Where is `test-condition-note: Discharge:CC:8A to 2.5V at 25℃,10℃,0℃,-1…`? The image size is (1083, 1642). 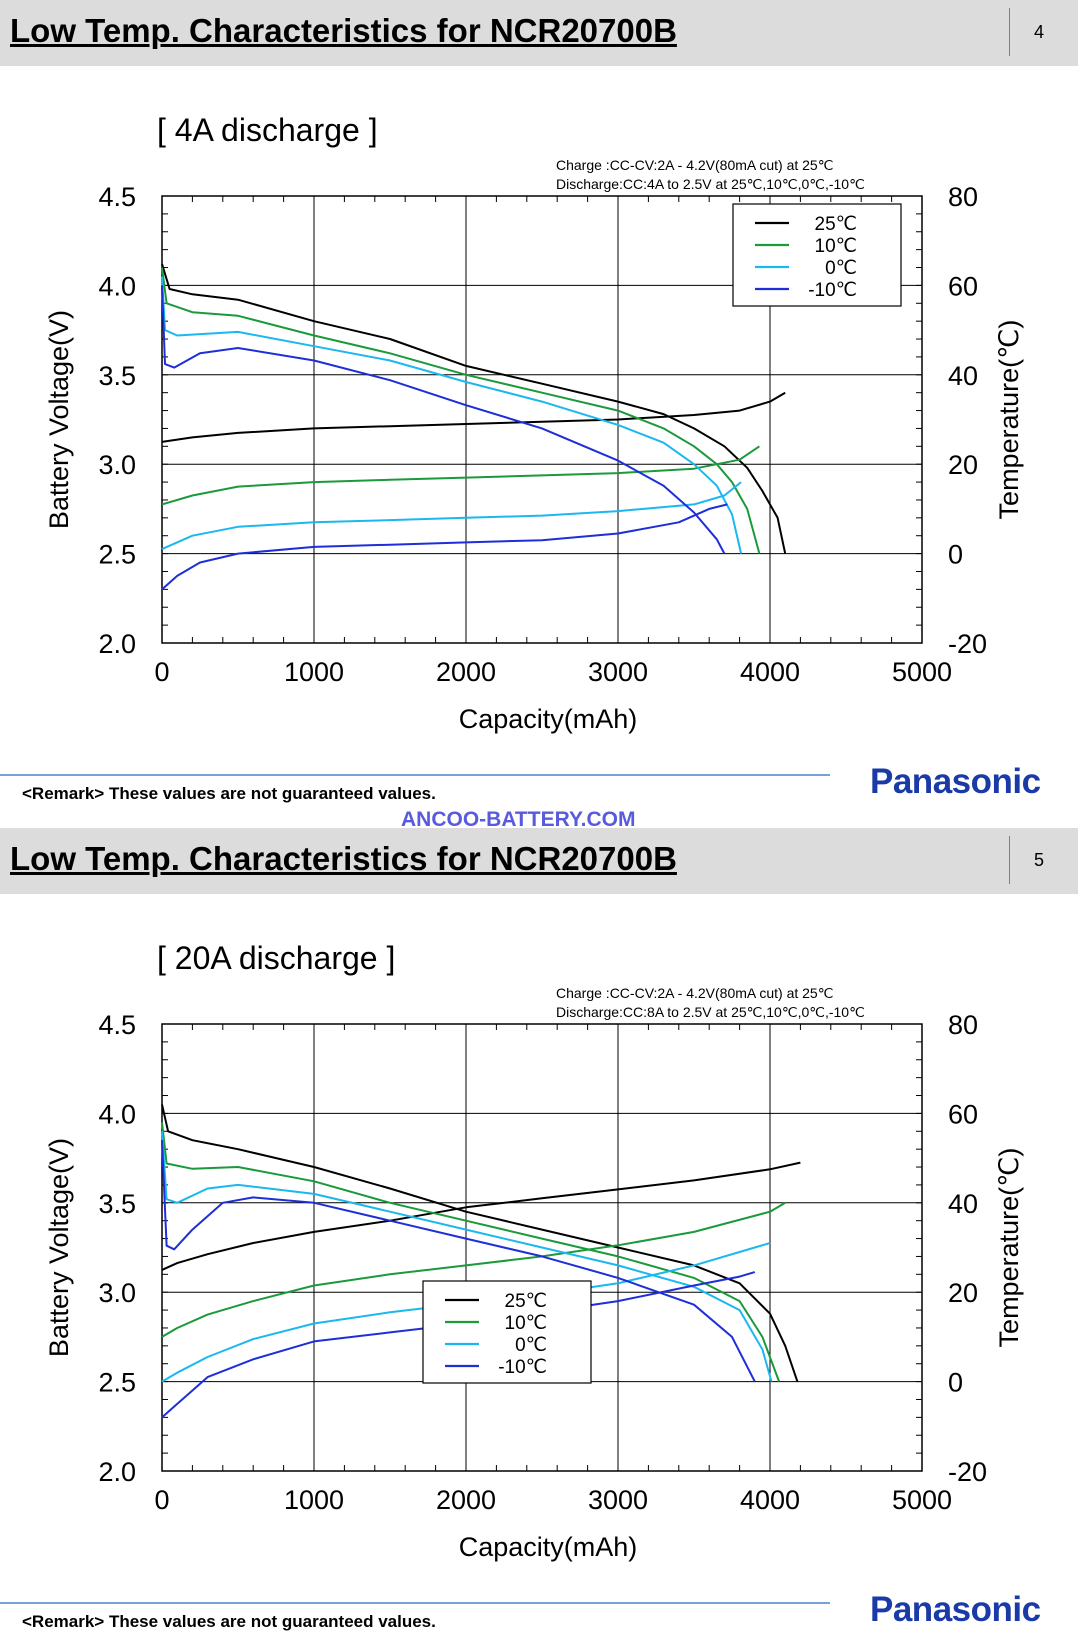
test-condition-note: Discharge:CC:8A to 2.5V at 25℃,10℃,0℃,-1… is located at coordinates (710, 1012).